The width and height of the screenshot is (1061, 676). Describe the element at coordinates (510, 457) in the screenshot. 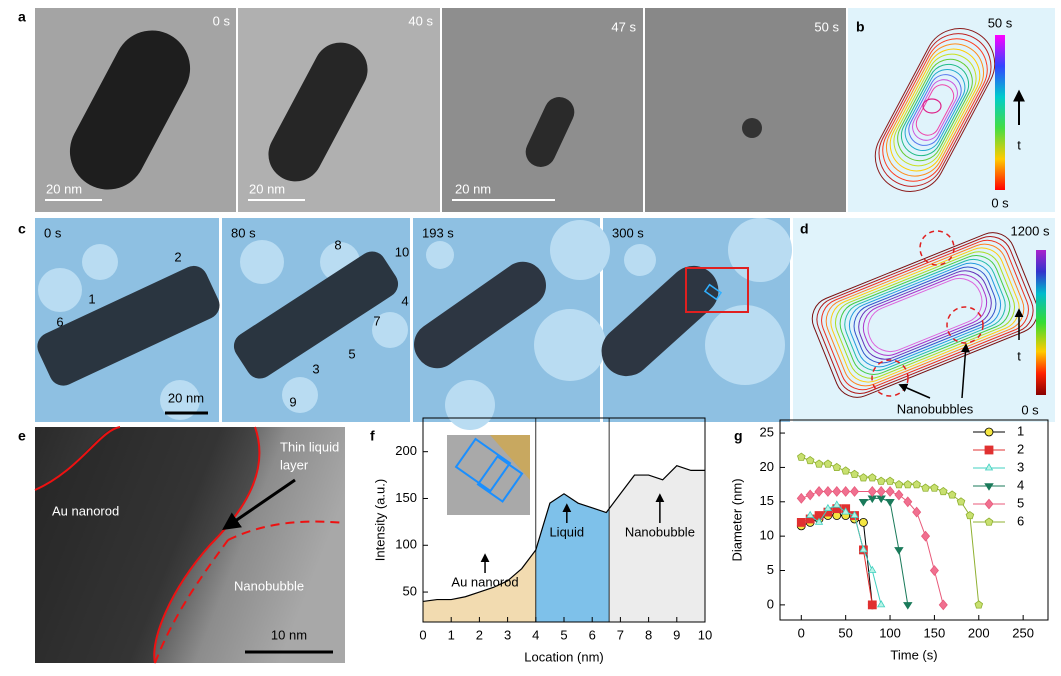

I see `inset-rod` at that location.